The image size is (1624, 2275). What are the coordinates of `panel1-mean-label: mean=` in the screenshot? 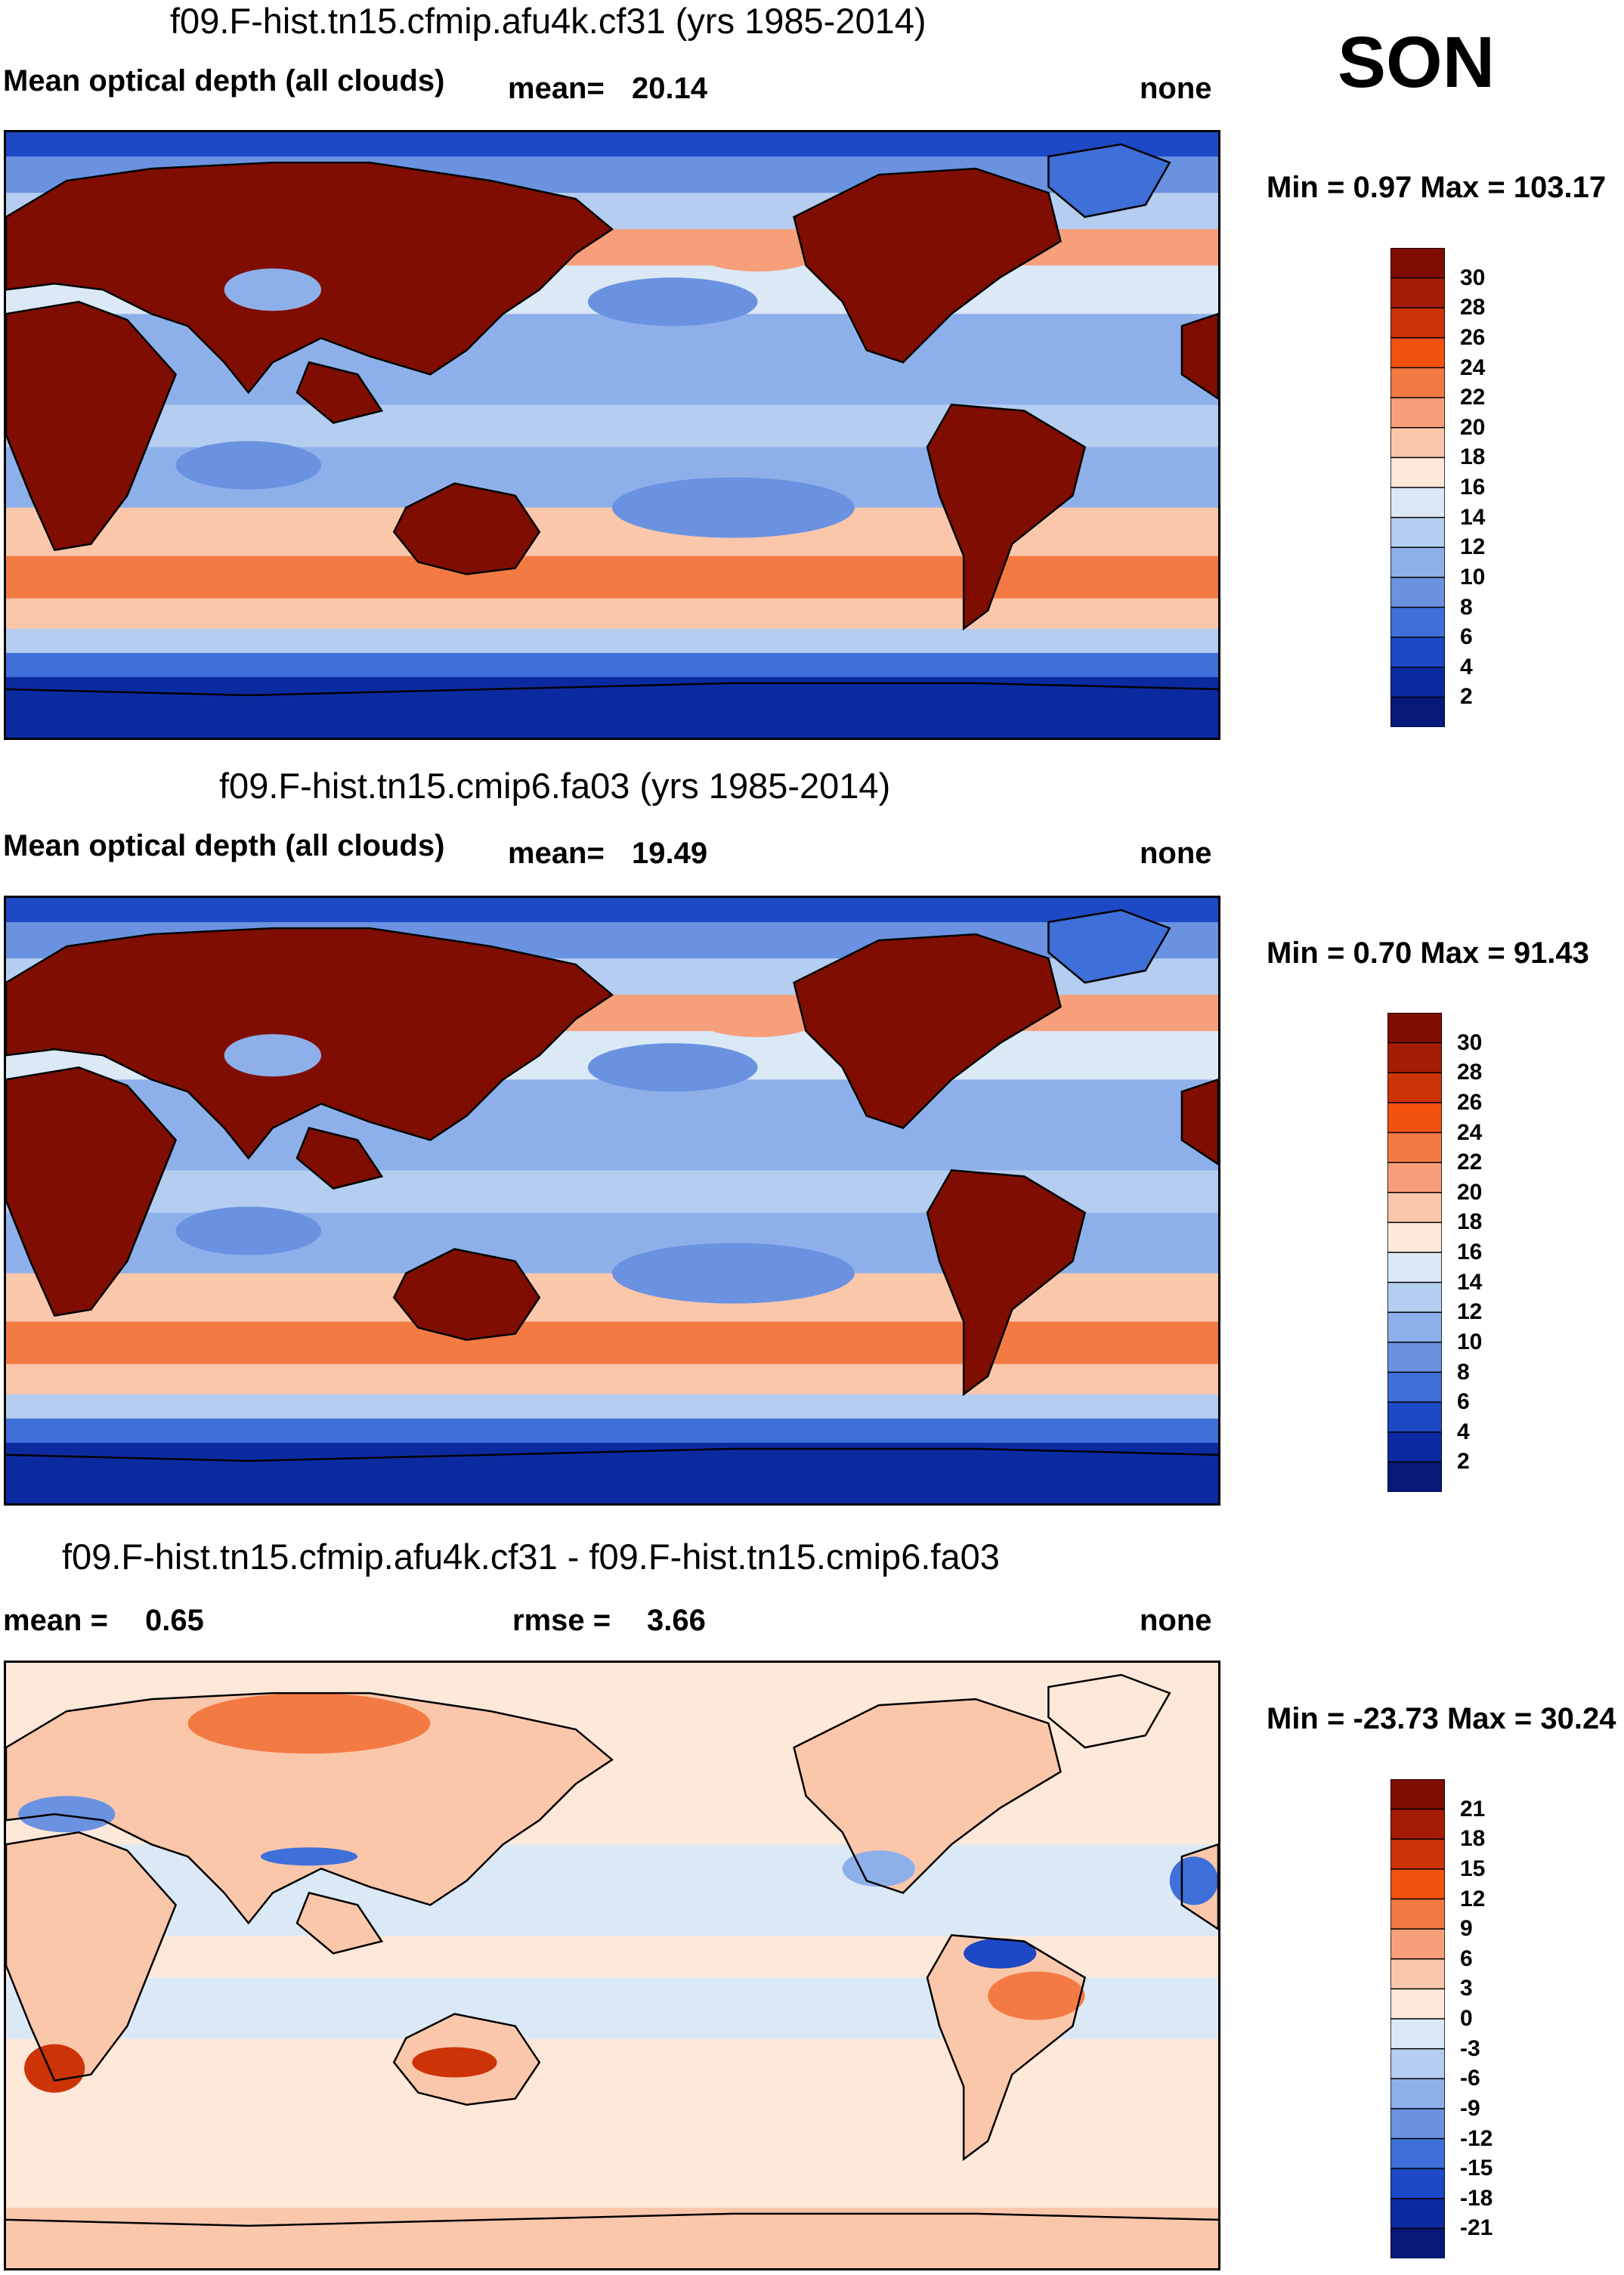 It's located at (556, 88).